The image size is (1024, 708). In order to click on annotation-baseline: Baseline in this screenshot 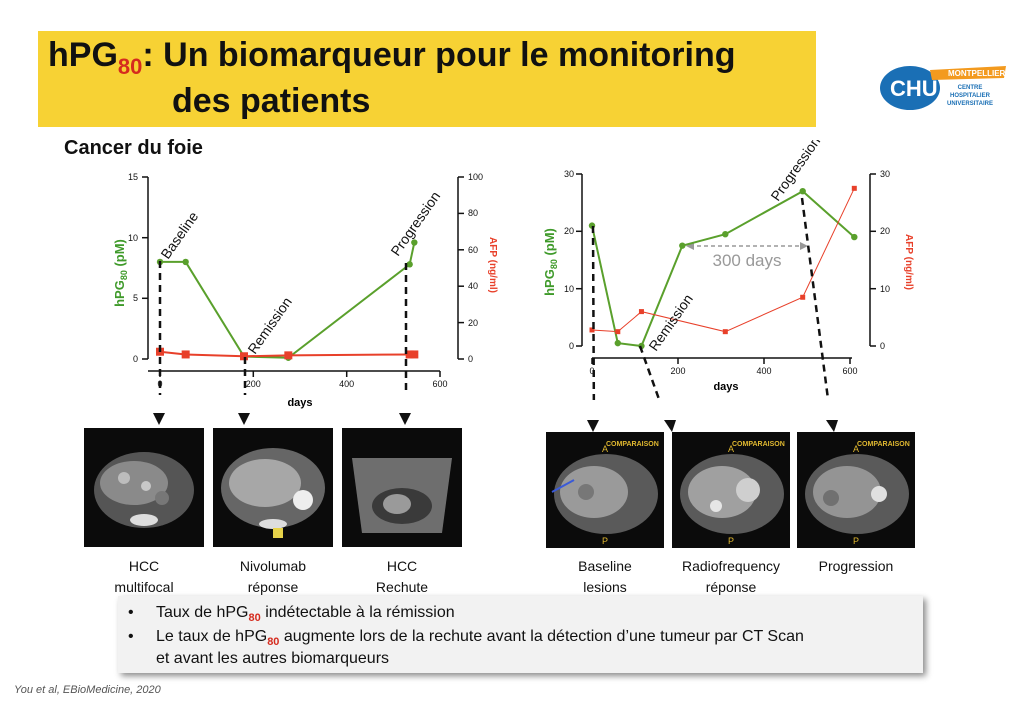, I will do `click(179, 234)`.